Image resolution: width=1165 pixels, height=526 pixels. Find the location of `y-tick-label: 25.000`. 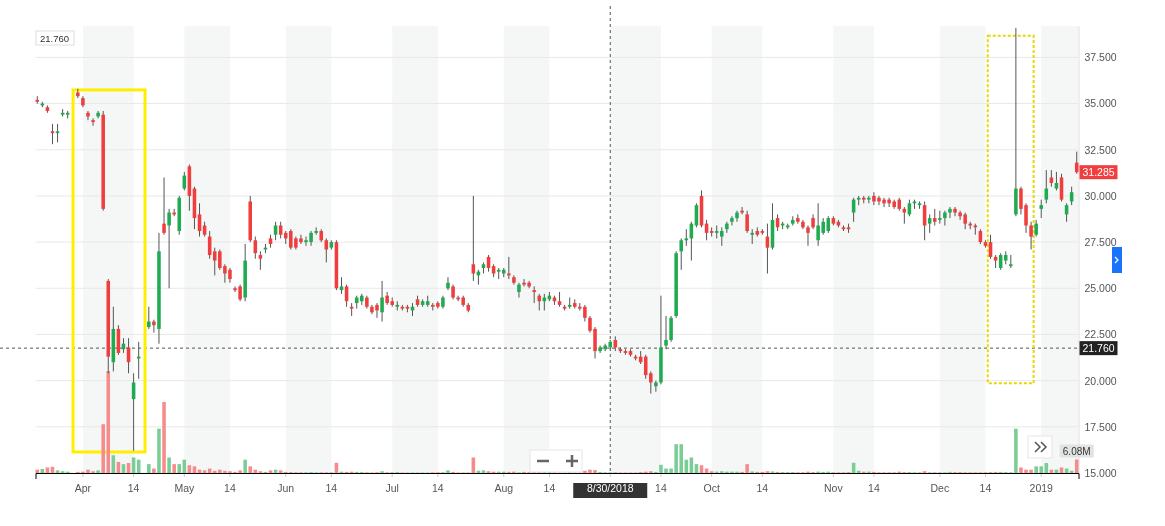

y-tick-label: 25.000 is located at coordinates (1100, 288).